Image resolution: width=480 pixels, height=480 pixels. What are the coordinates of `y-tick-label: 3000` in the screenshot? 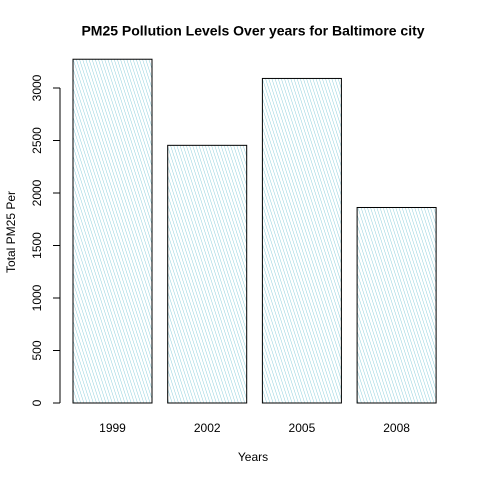 It's located at (37, 87).